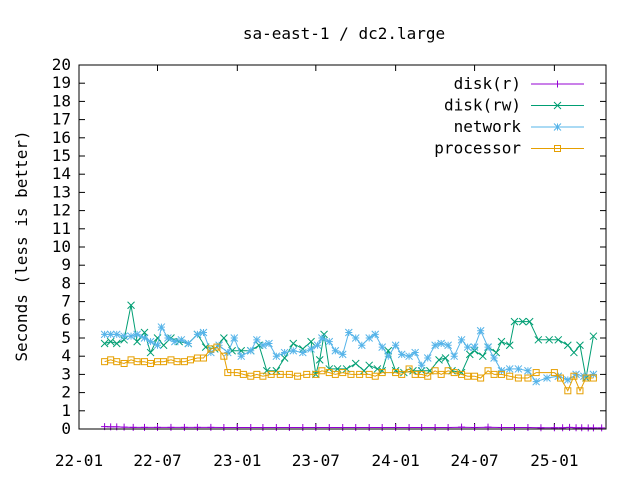 The width and height of the screenshot is (640, 480). What do you see at coordinates (66, 355) in the screenshot?
I see `y-tick-label: 4` at bounding box center [66, 355].